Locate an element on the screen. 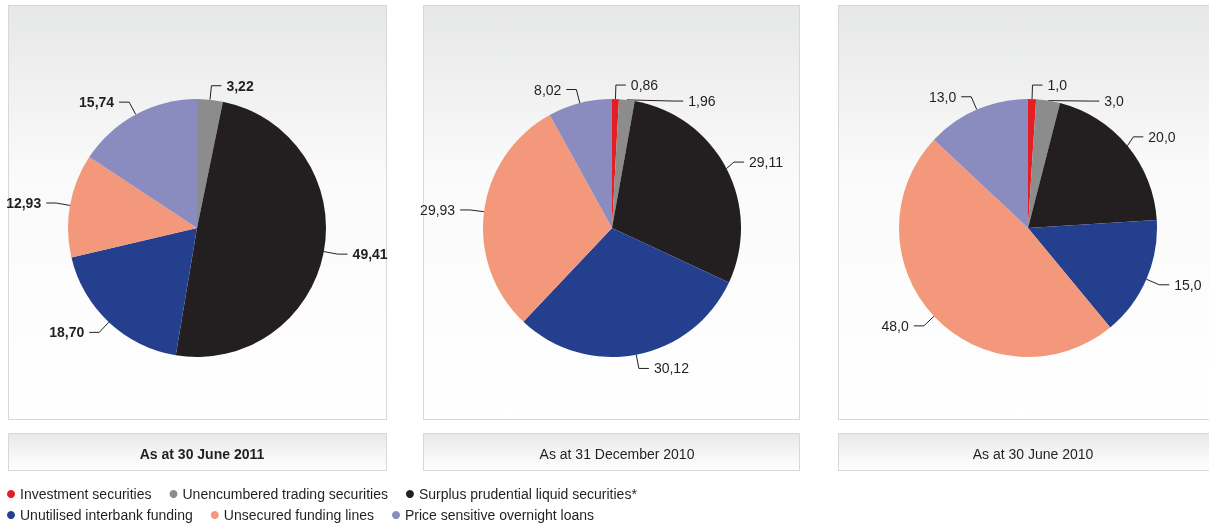  data-label: 18,70 is located at coordinates (67, 332).